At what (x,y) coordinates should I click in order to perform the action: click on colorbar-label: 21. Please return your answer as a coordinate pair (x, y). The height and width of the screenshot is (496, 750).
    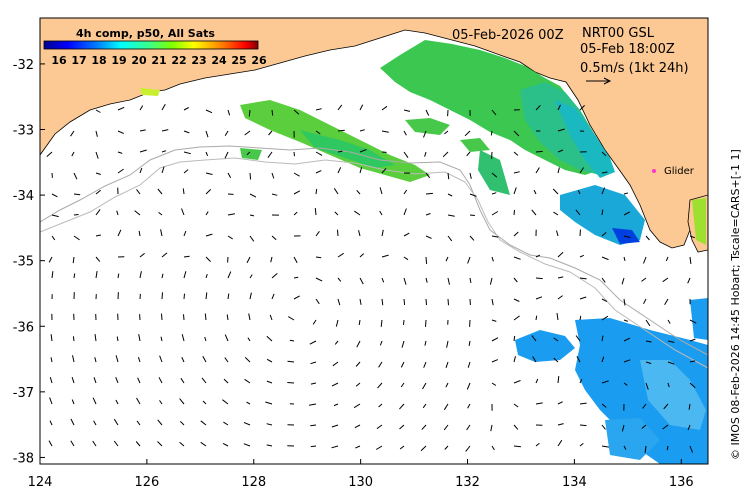
    Looking at the image, I should click on (158, 60).